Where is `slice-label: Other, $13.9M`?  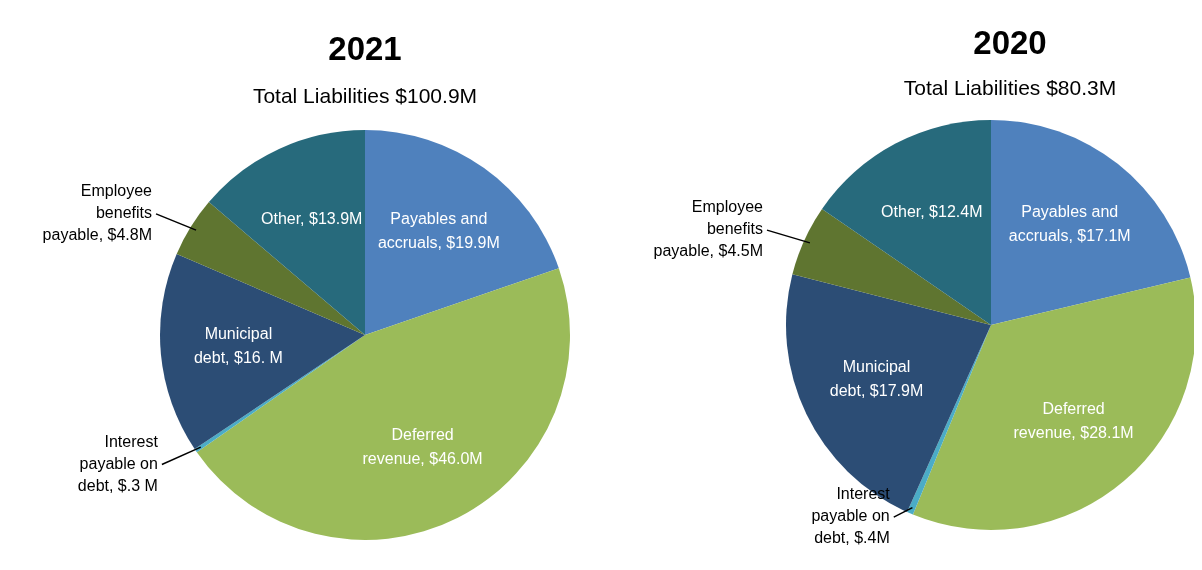 slice-label: Other, $13.9M is located at coordinates (312, 218).